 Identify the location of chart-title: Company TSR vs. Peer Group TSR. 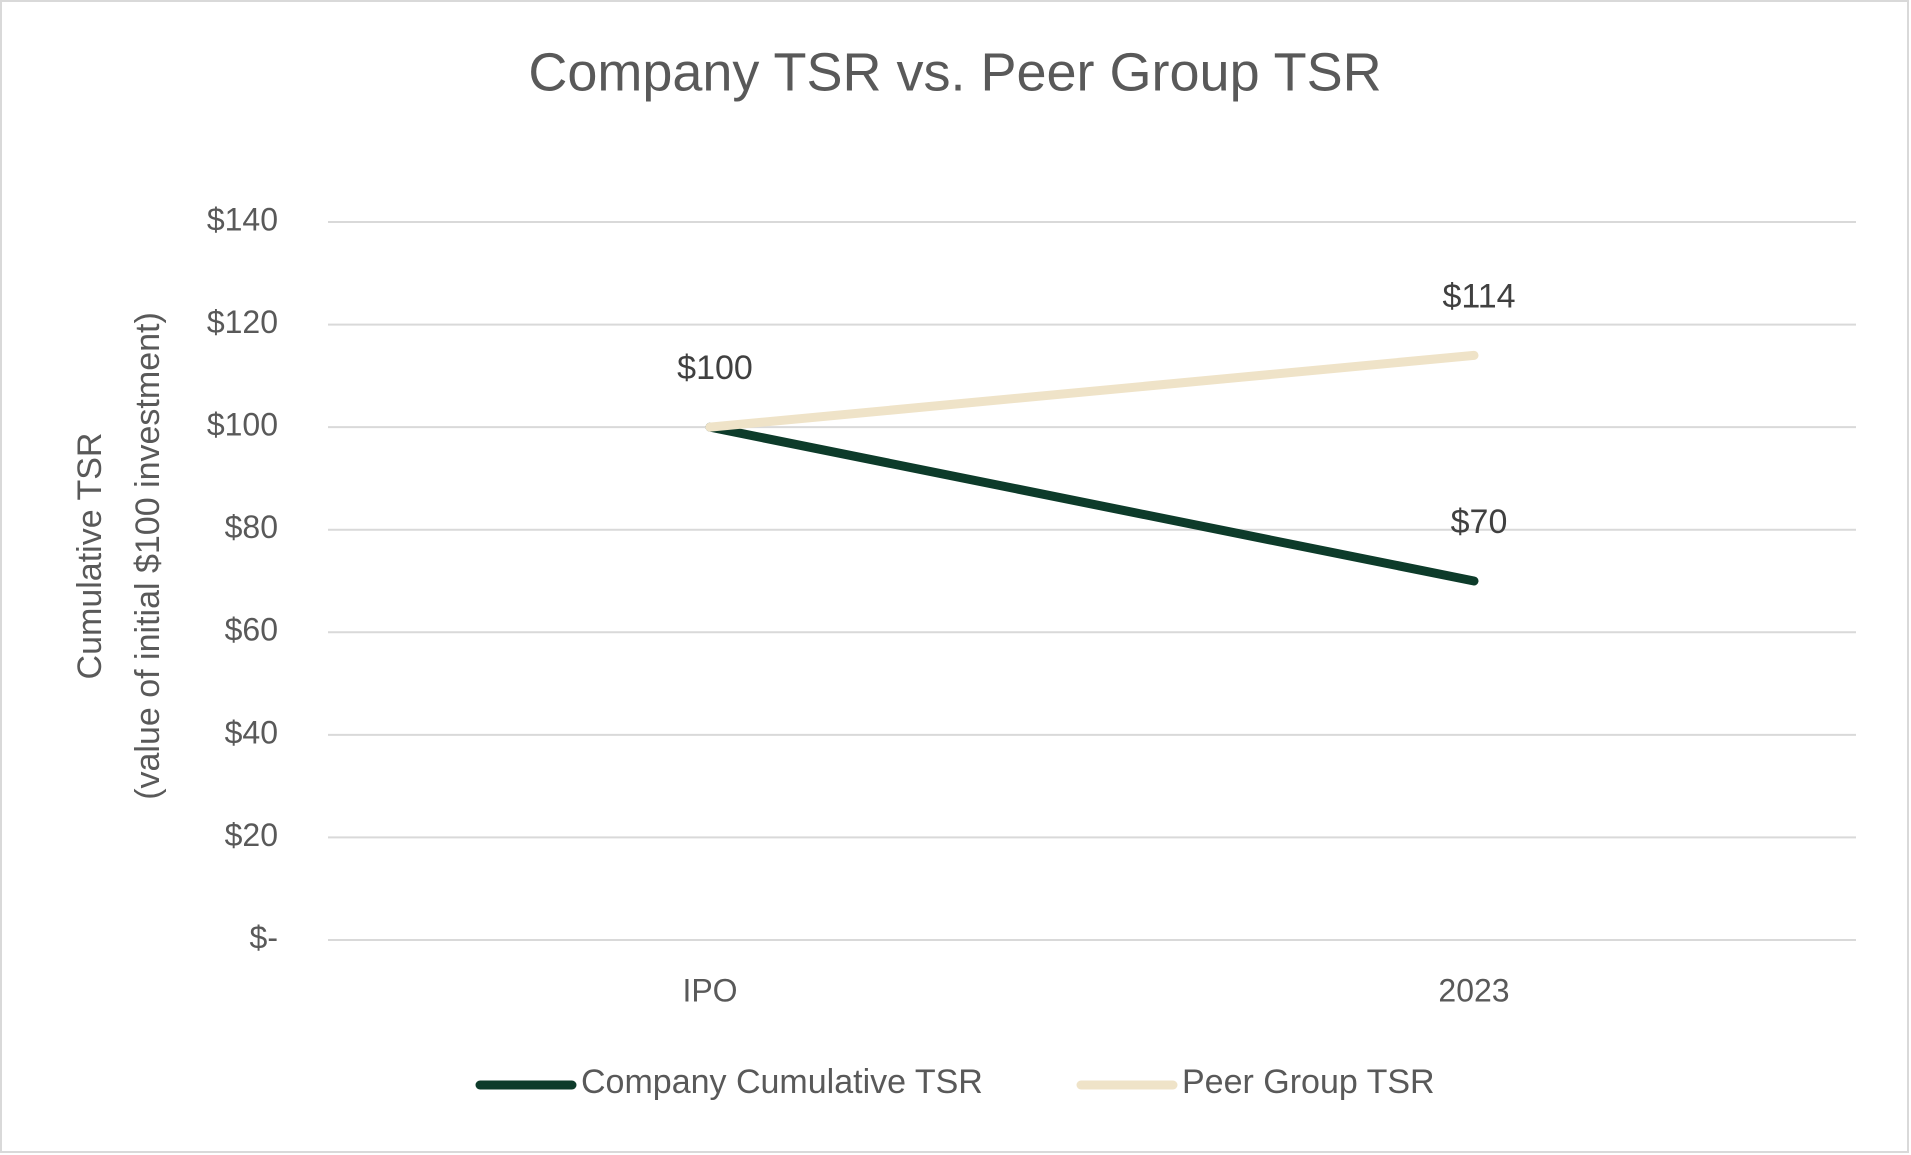
(954, 72).